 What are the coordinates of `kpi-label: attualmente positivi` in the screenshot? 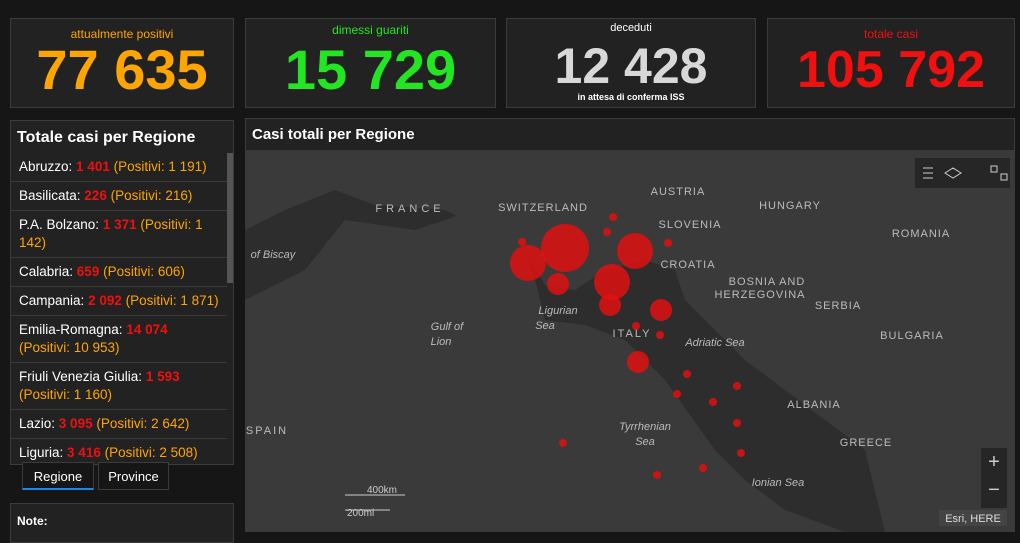 It's located at (122, 34).